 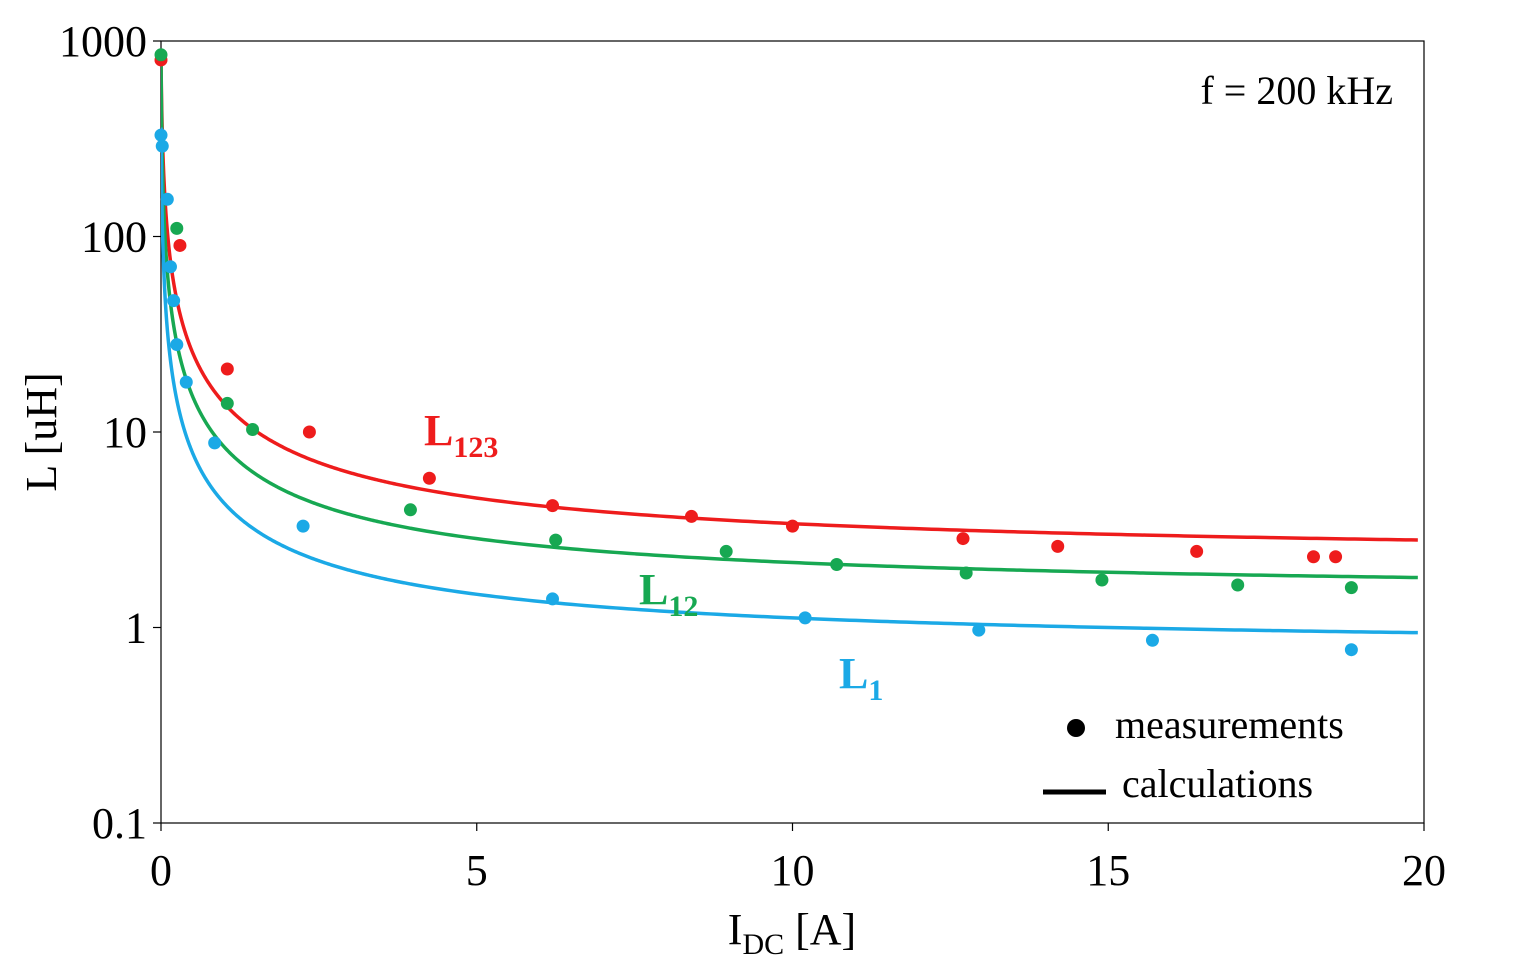 What do you see at coordinates (1229, 724) in the screenshot?
I see `legend-measurements-label: measurements` at bounding box center [1229, 724].